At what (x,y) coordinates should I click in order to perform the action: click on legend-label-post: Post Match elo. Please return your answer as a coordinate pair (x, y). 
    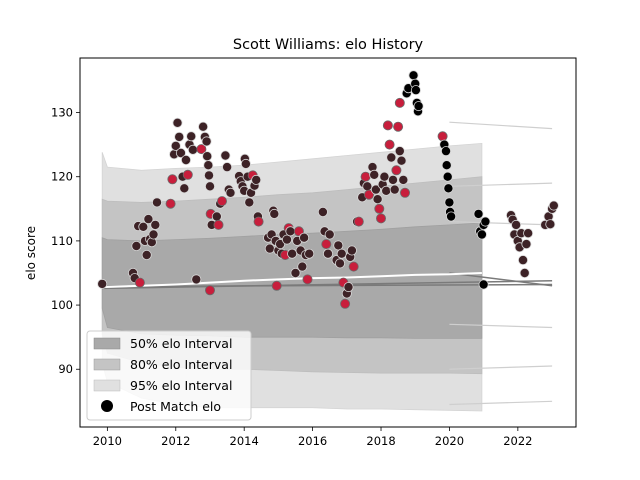
    Looking at the image, I should click on (175, 406).